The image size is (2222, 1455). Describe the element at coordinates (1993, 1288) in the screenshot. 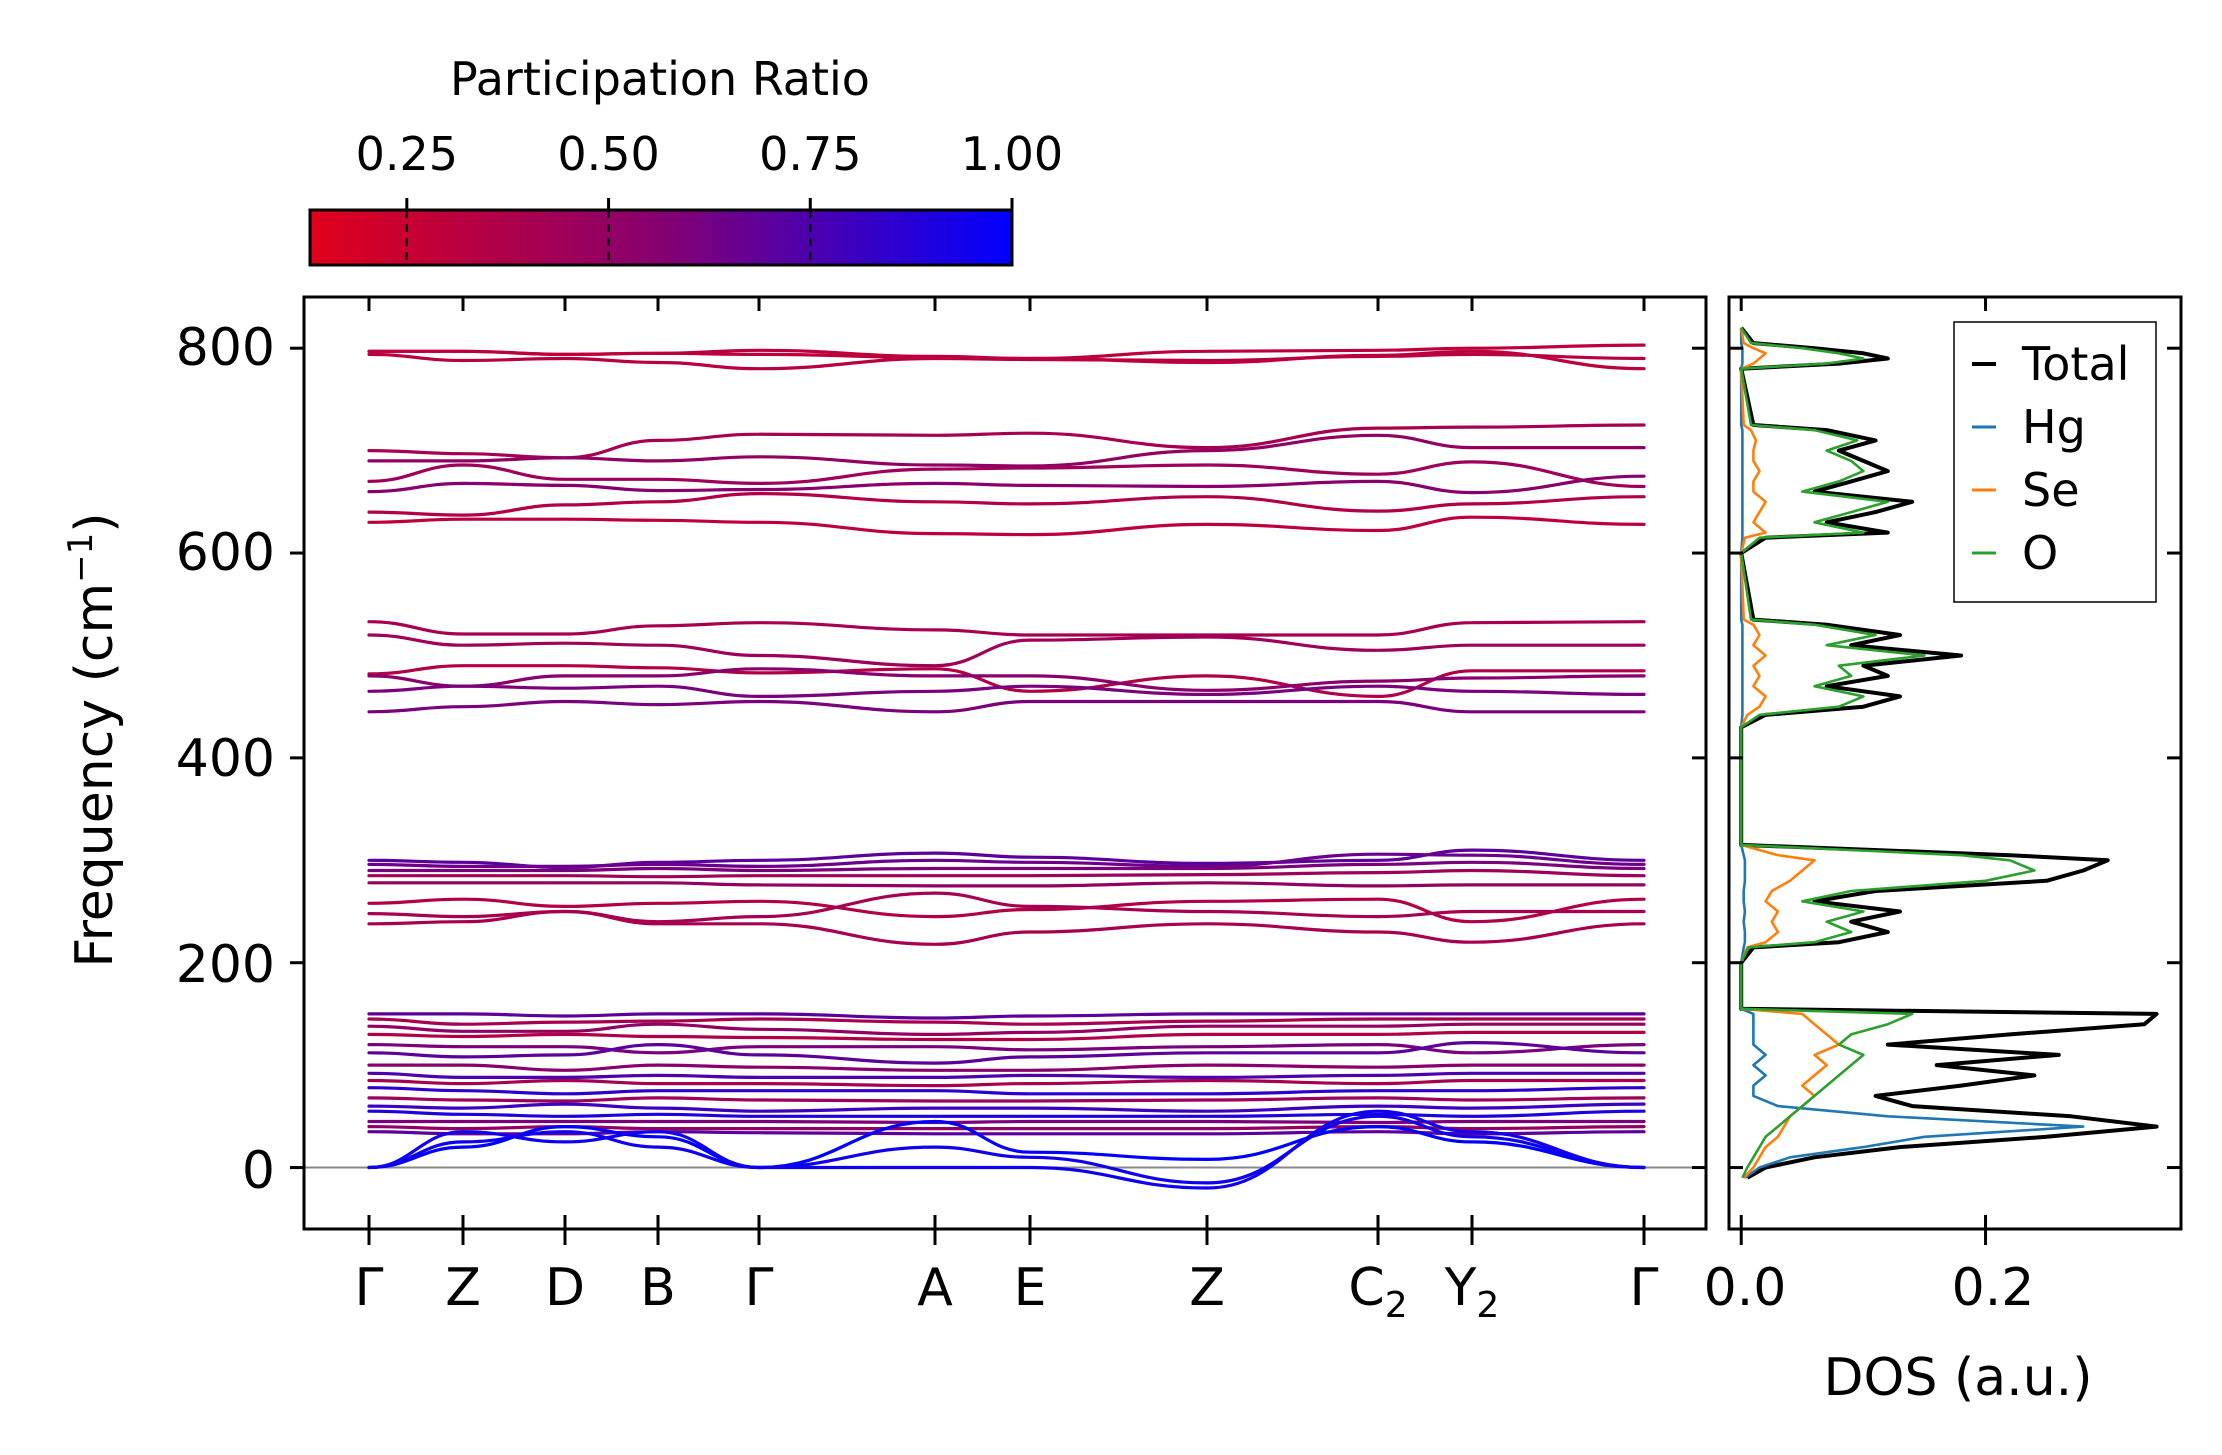

I see `dos-xtick-label-1: 0.2` at that location.